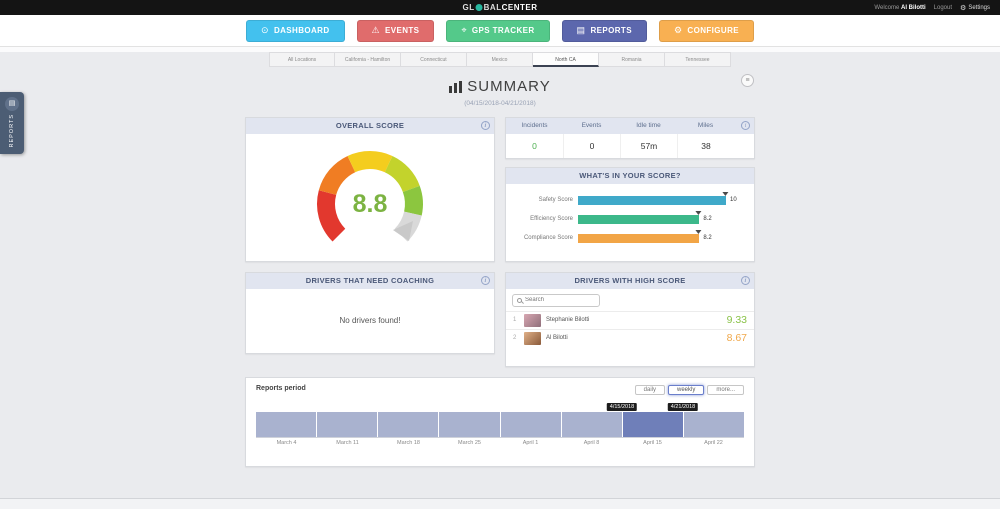 This screenshot has width=1000, height=509. I want to click on overall-score-card: OVERALL SCORE i 8.8, so click(370, 189).